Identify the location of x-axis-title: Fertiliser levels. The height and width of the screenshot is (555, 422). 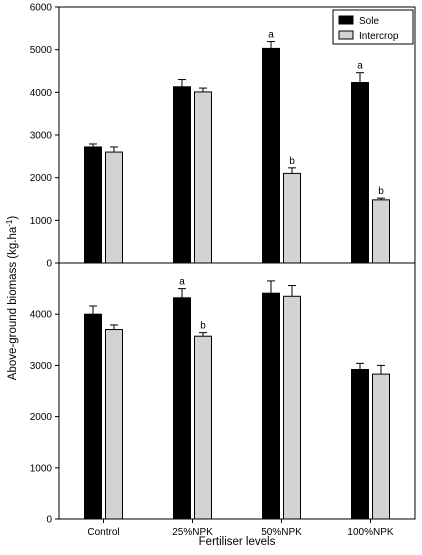
(237, 542).